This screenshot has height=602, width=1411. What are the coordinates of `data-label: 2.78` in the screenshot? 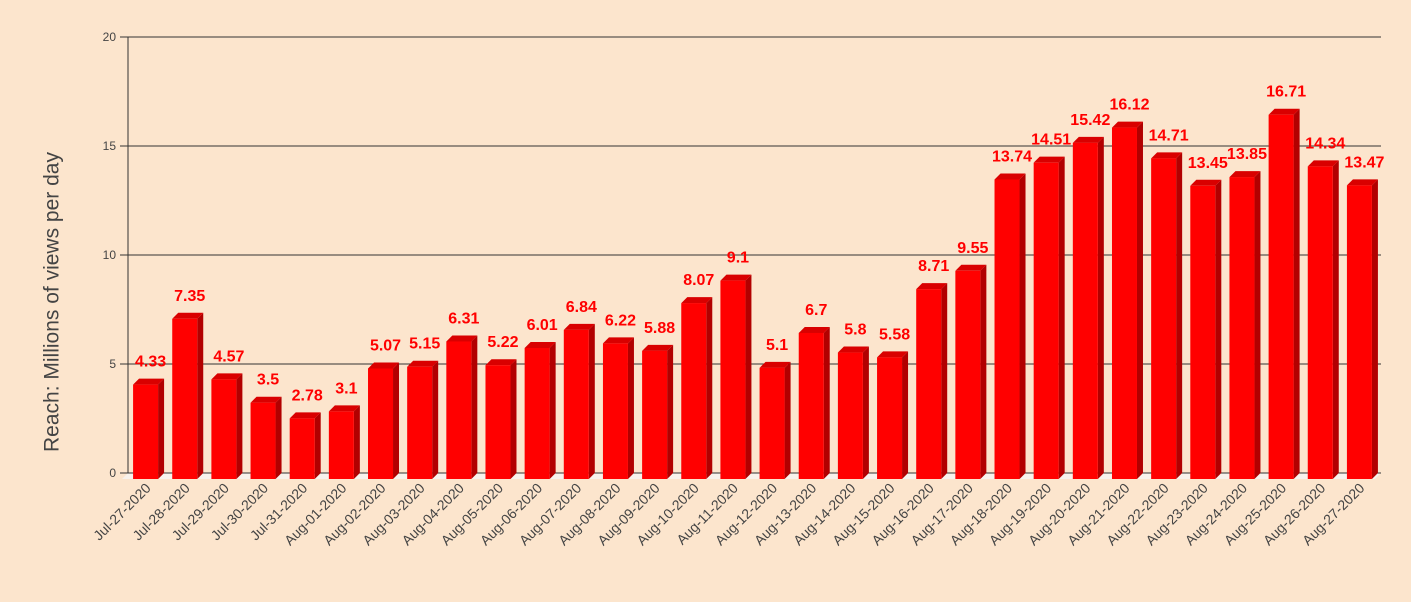 It's located at (307, 395).